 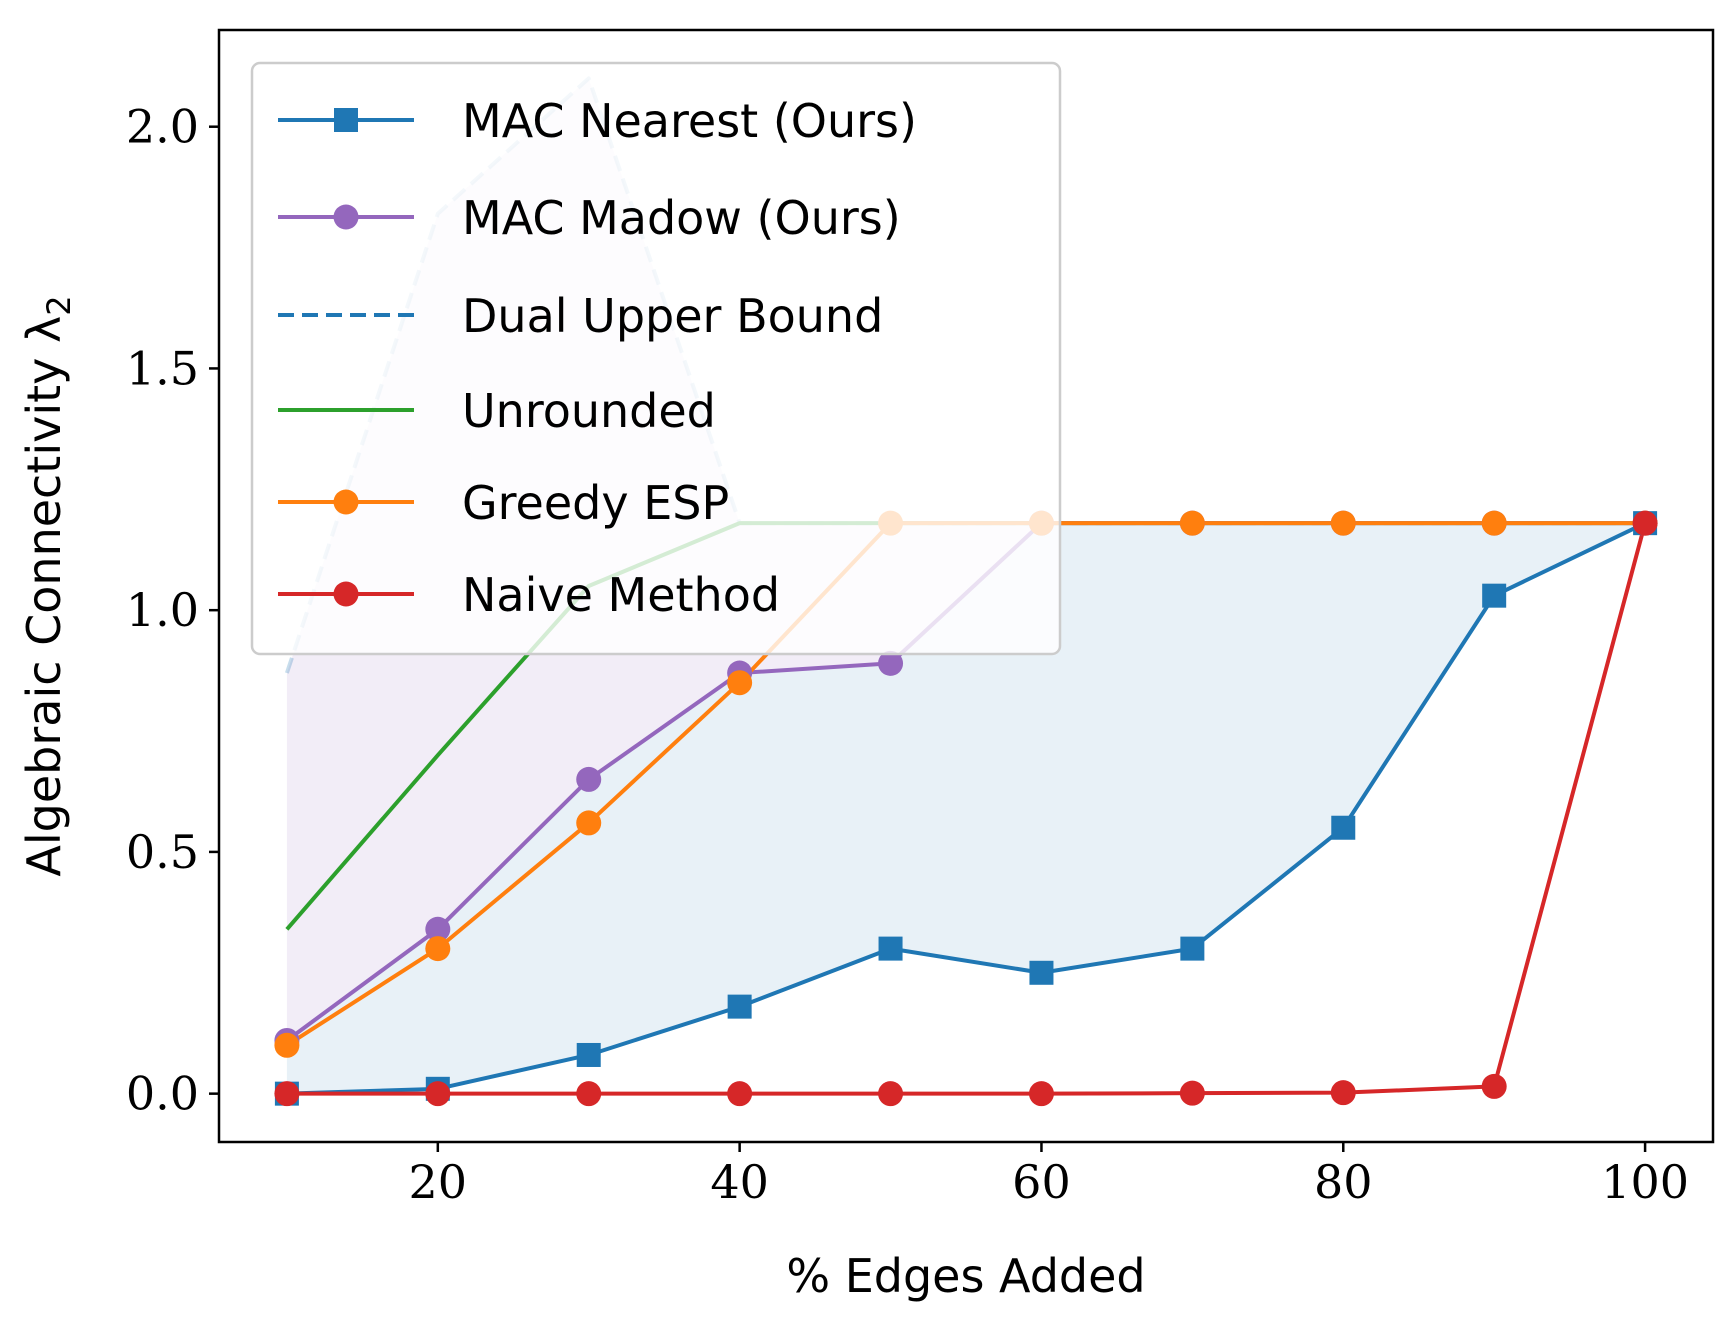 I want to click on legend-entry-dual-upper-bound: Dual Upper Bound, so click(x=580, y=316).